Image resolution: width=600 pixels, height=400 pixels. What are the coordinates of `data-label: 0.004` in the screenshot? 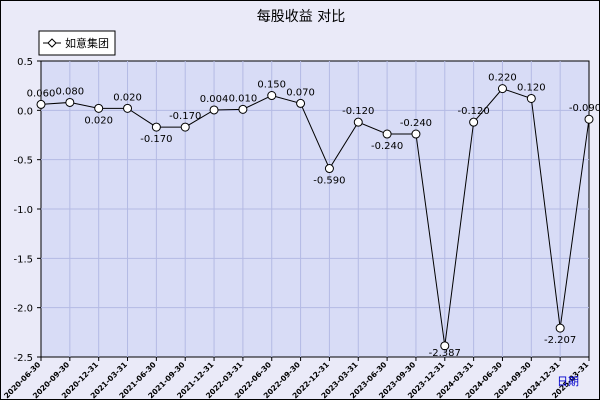 It's located at (214, 99).